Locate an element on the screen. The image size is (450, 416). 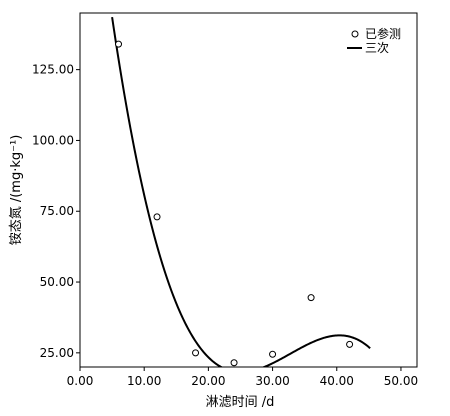
y-tick-label: 75.00 is located at coordinates (57, 211).